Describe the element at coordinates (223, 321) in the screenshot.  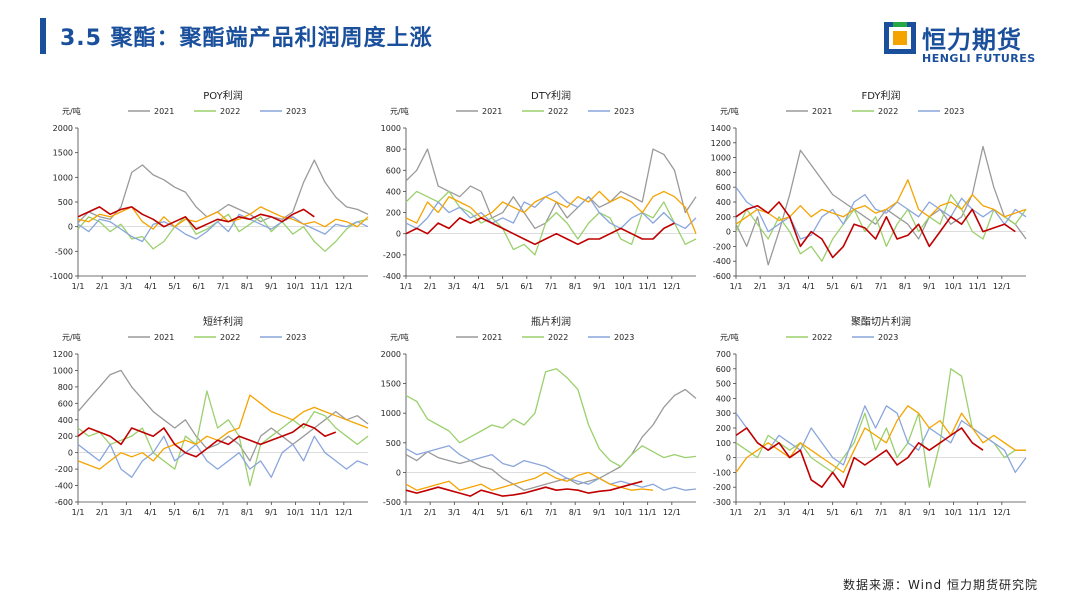
I see `chart-title: 短纤利润` at that location.